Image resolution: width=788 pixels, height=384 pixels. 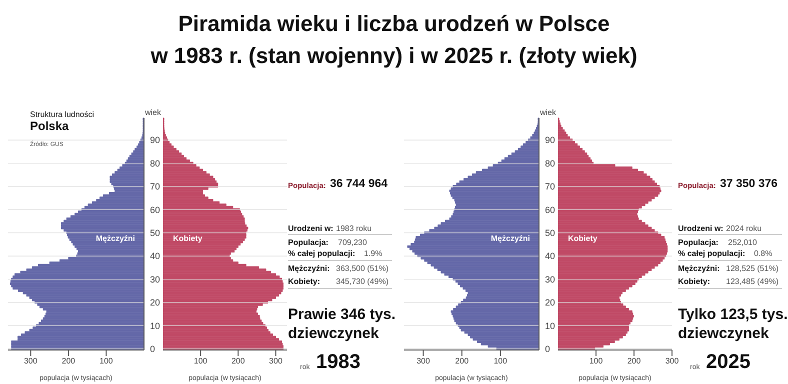 What do you see at coordinates (744, 229) in the screenshot?
I see `text: 2024 roku` at bounding box center [744, 229].